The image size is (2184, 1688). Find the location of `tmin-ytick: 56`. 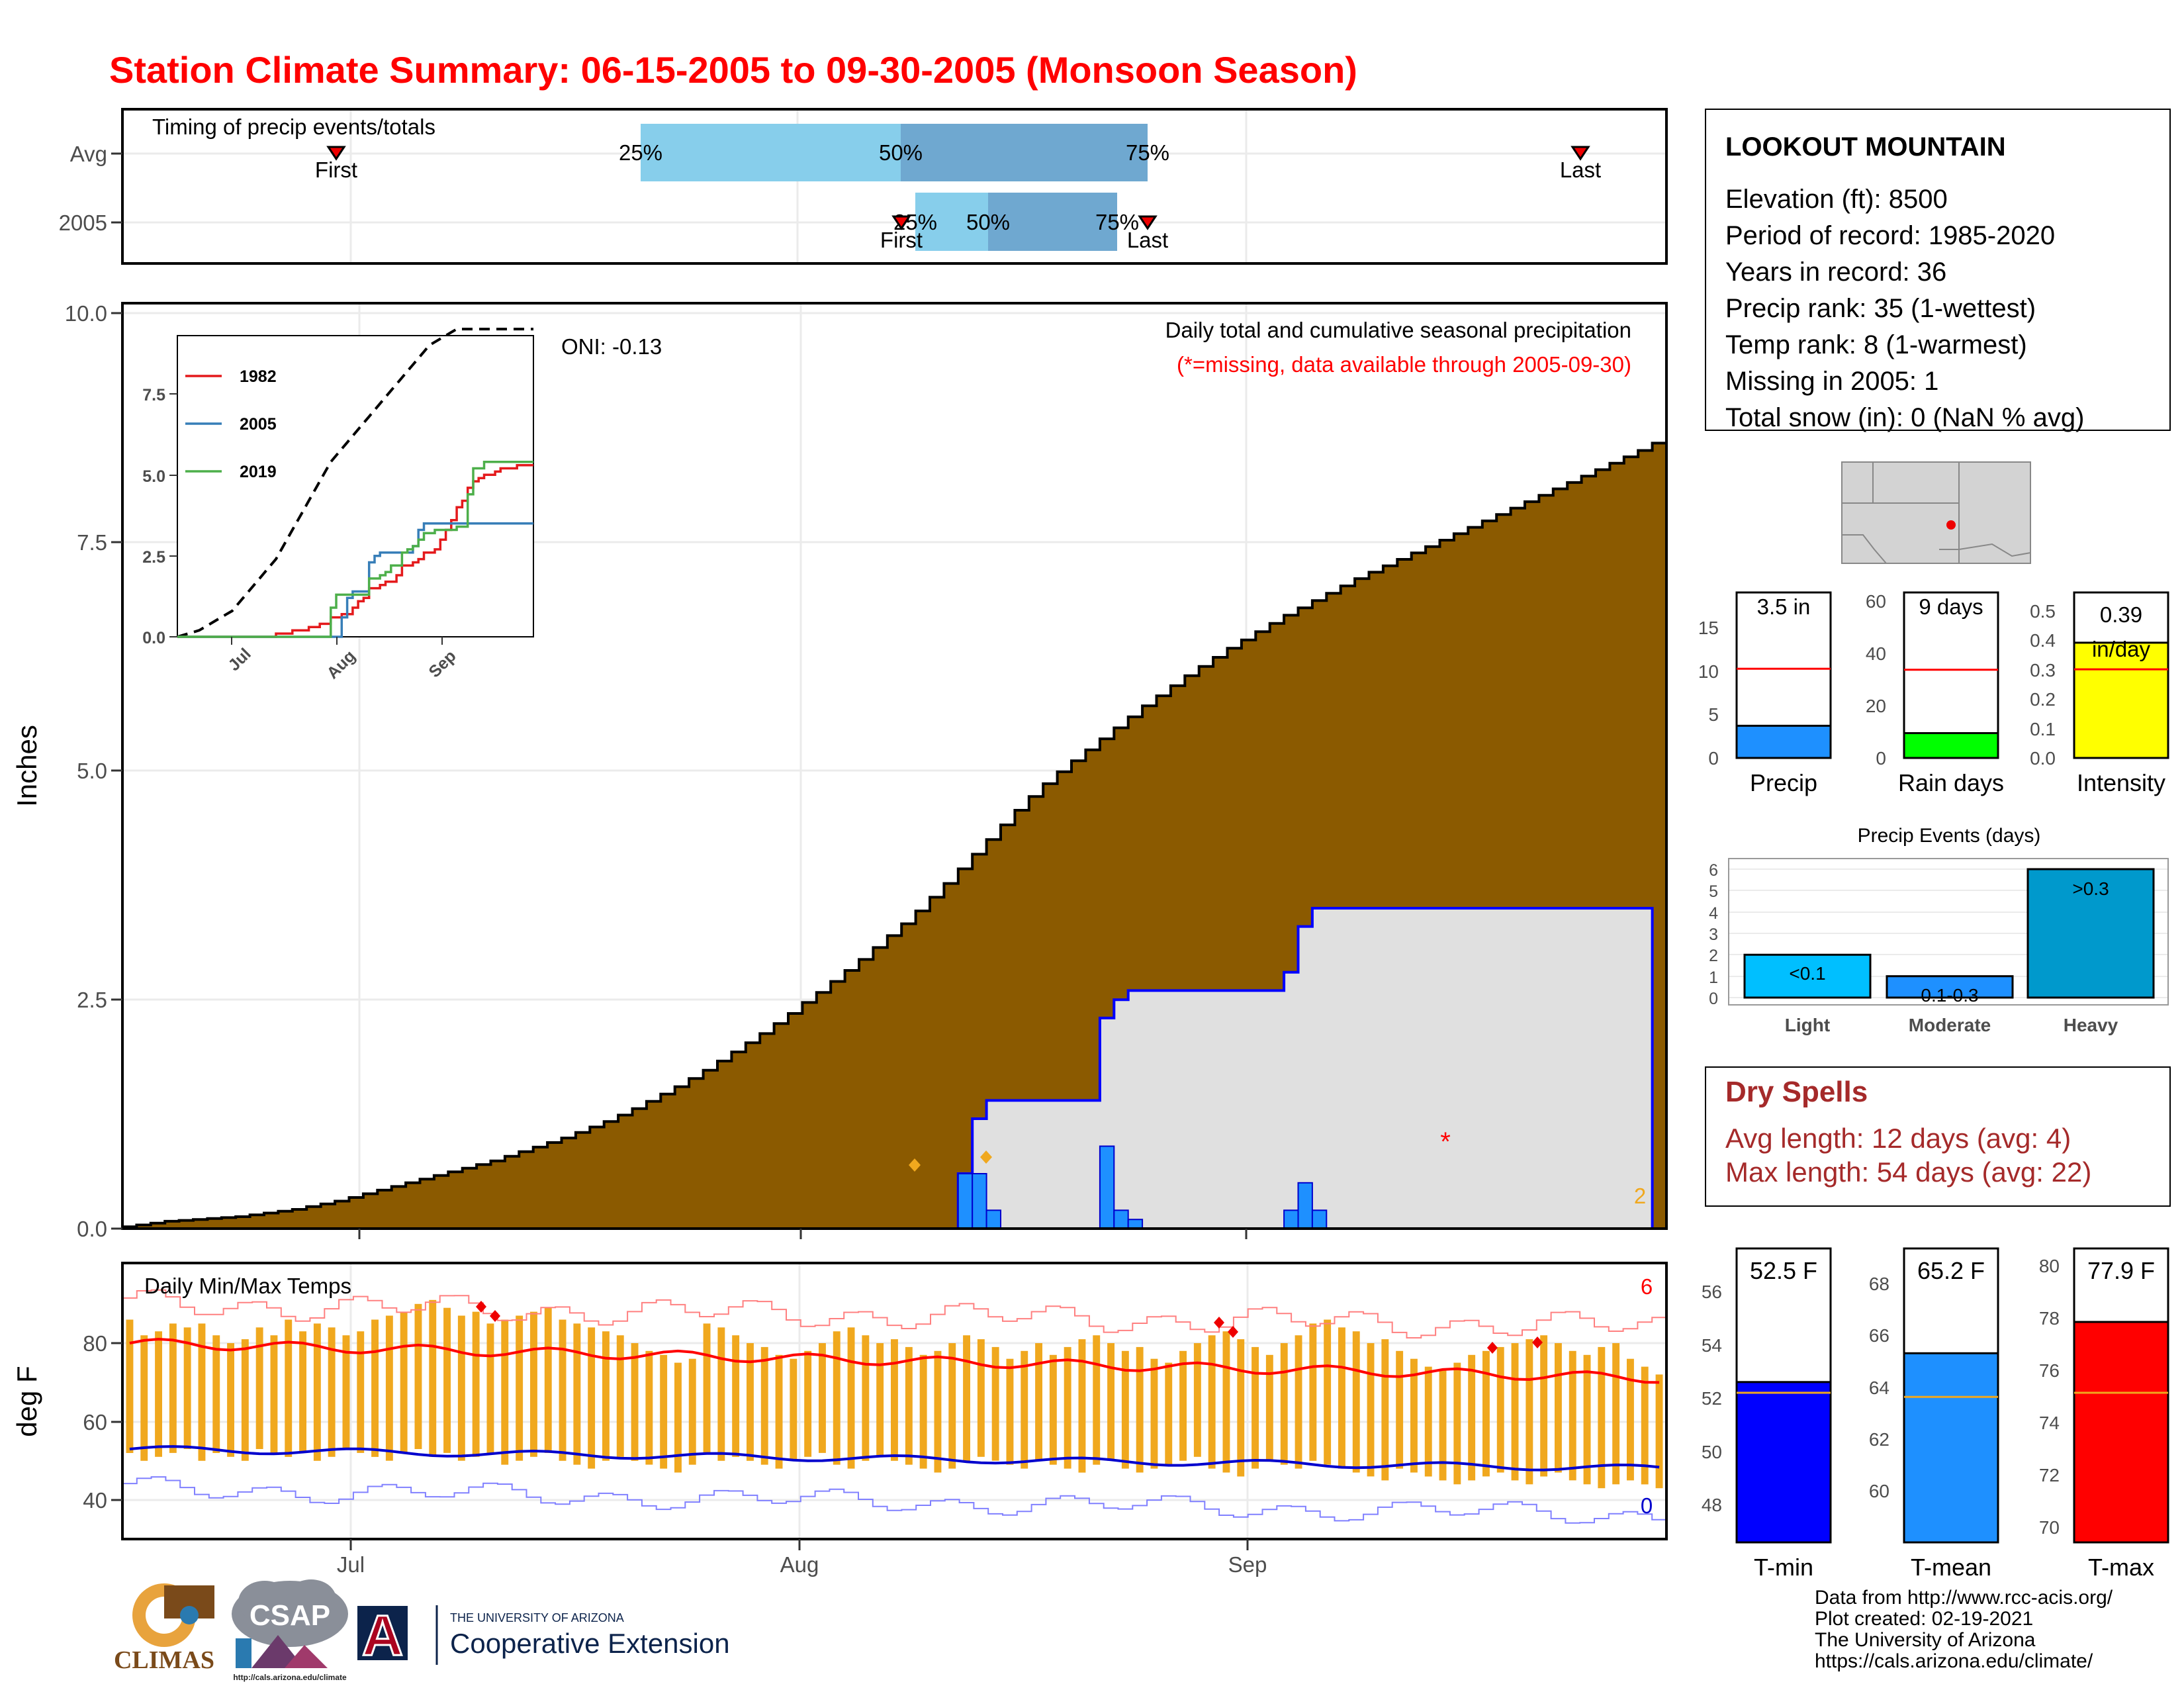

tmin-ytick: 56 is located at coordinates (1712, 1292).